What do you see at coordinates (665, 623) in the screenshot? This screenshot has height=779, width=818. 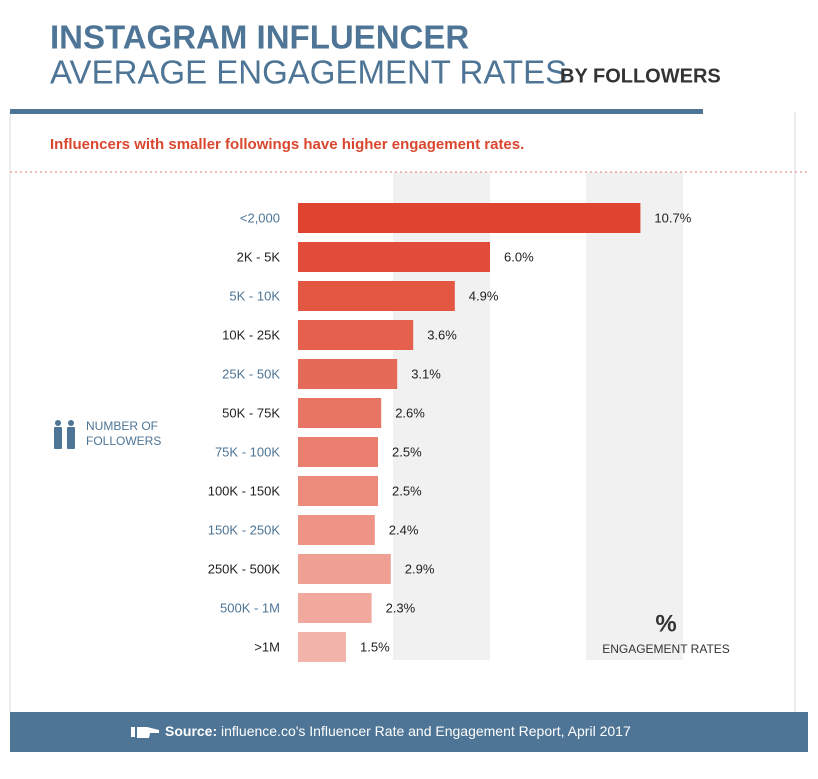 I see `x-axis-symbol: %` at bounding box center [665, 623].